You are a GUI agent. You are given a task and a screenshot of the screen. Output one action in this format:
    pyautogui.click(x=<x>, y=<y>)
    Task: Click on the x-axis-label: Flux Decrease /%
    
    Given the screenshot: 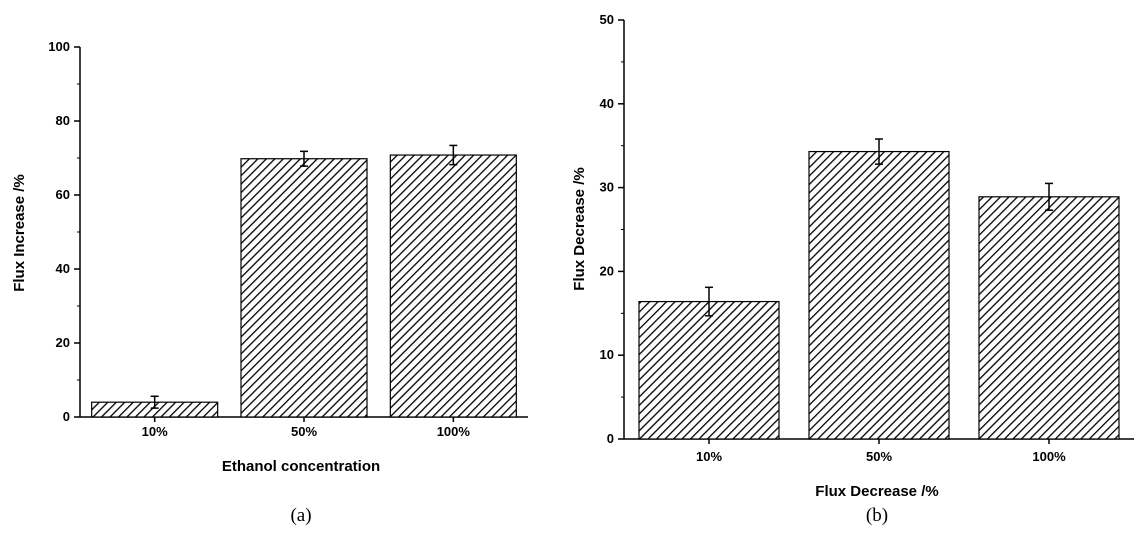 What is the action you would take?
    pyautogui.click(x=876, y=491)
    